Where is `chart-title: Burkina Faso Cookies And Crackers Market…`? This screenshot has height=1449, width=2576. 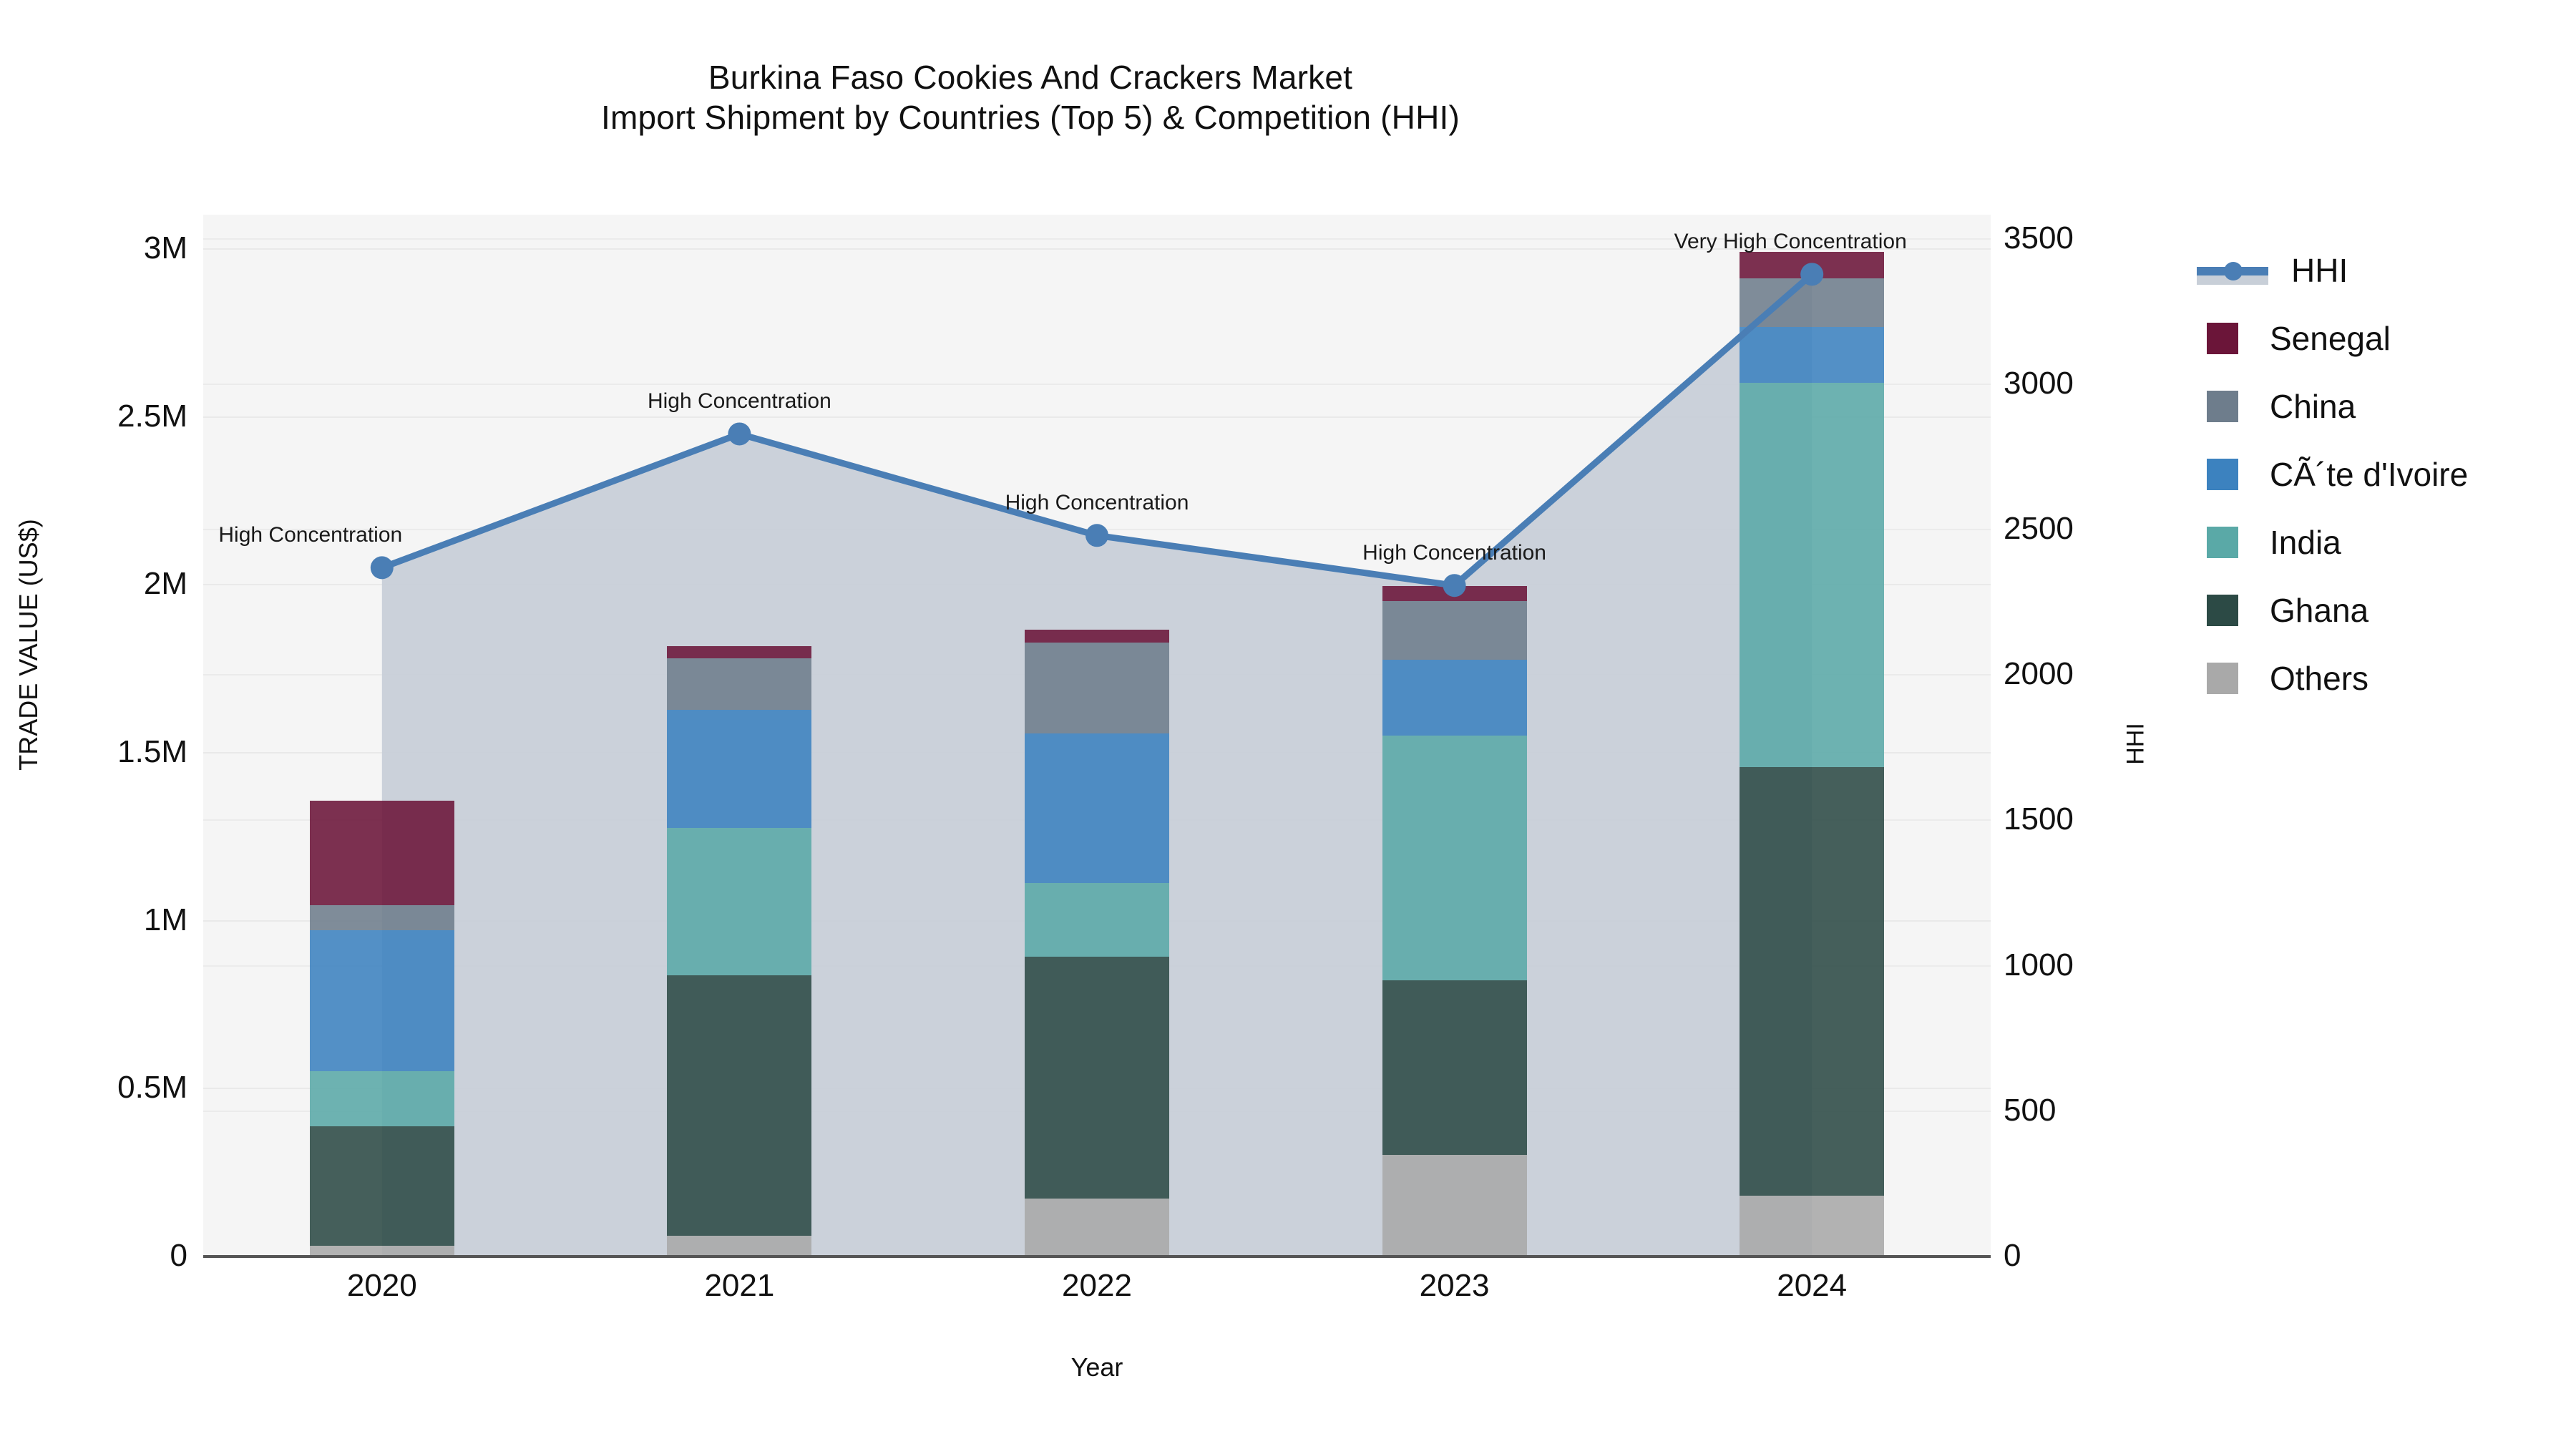
chart-title: Burkina Faso Cookies And Crackers Market… is located at coordinates (1030, 97).